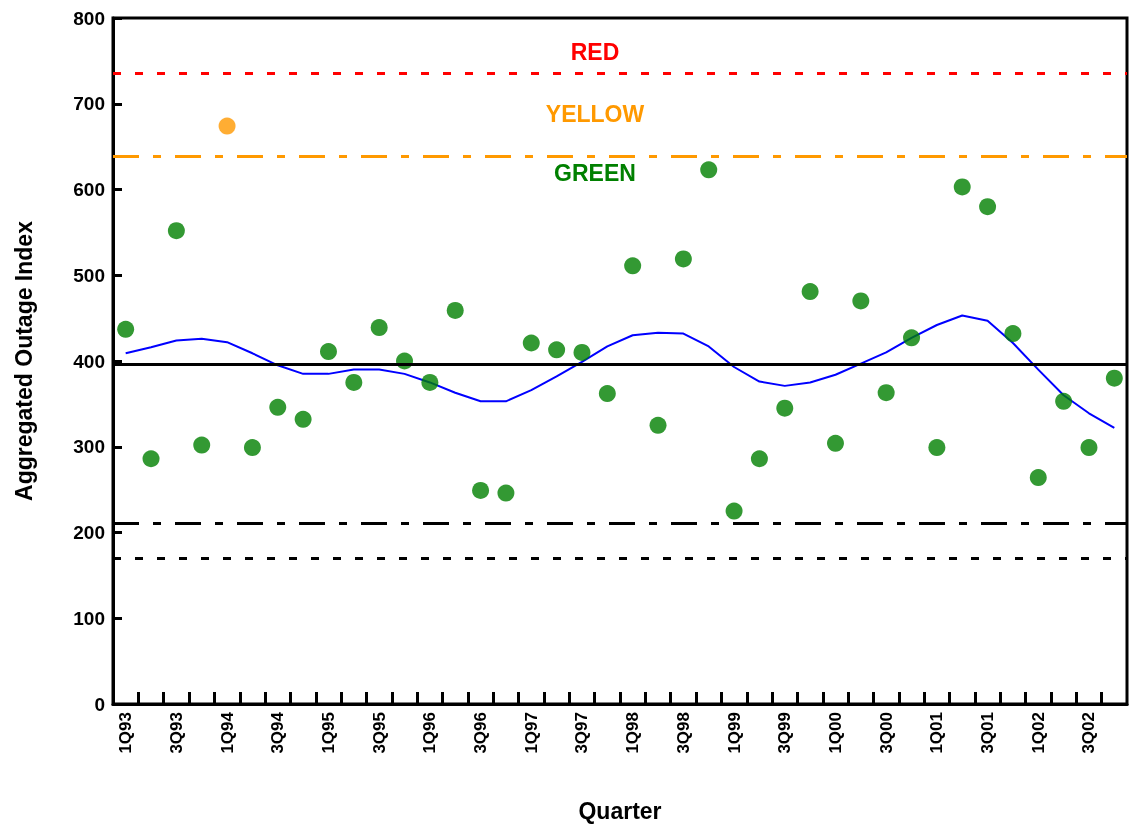  Describe the element at coordinates (227, 732) in the screenshot. I see `x-tick-label: 1Q94` at that location.